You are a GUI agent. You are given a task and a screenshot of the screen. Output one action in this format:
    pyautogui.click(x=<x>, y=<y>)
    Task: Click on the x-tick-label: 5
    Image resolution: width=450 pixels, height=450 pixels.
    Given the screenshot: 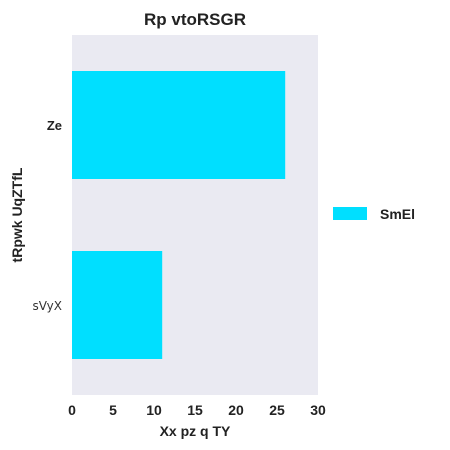 What is the action you would take?
    pyautogui.click(x=113, y=410)
    